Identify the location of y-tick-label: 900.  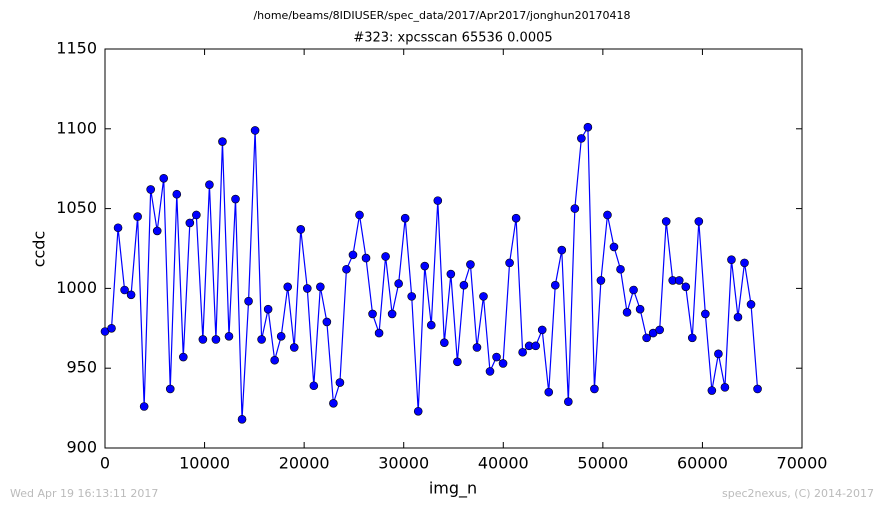
(81, 447).